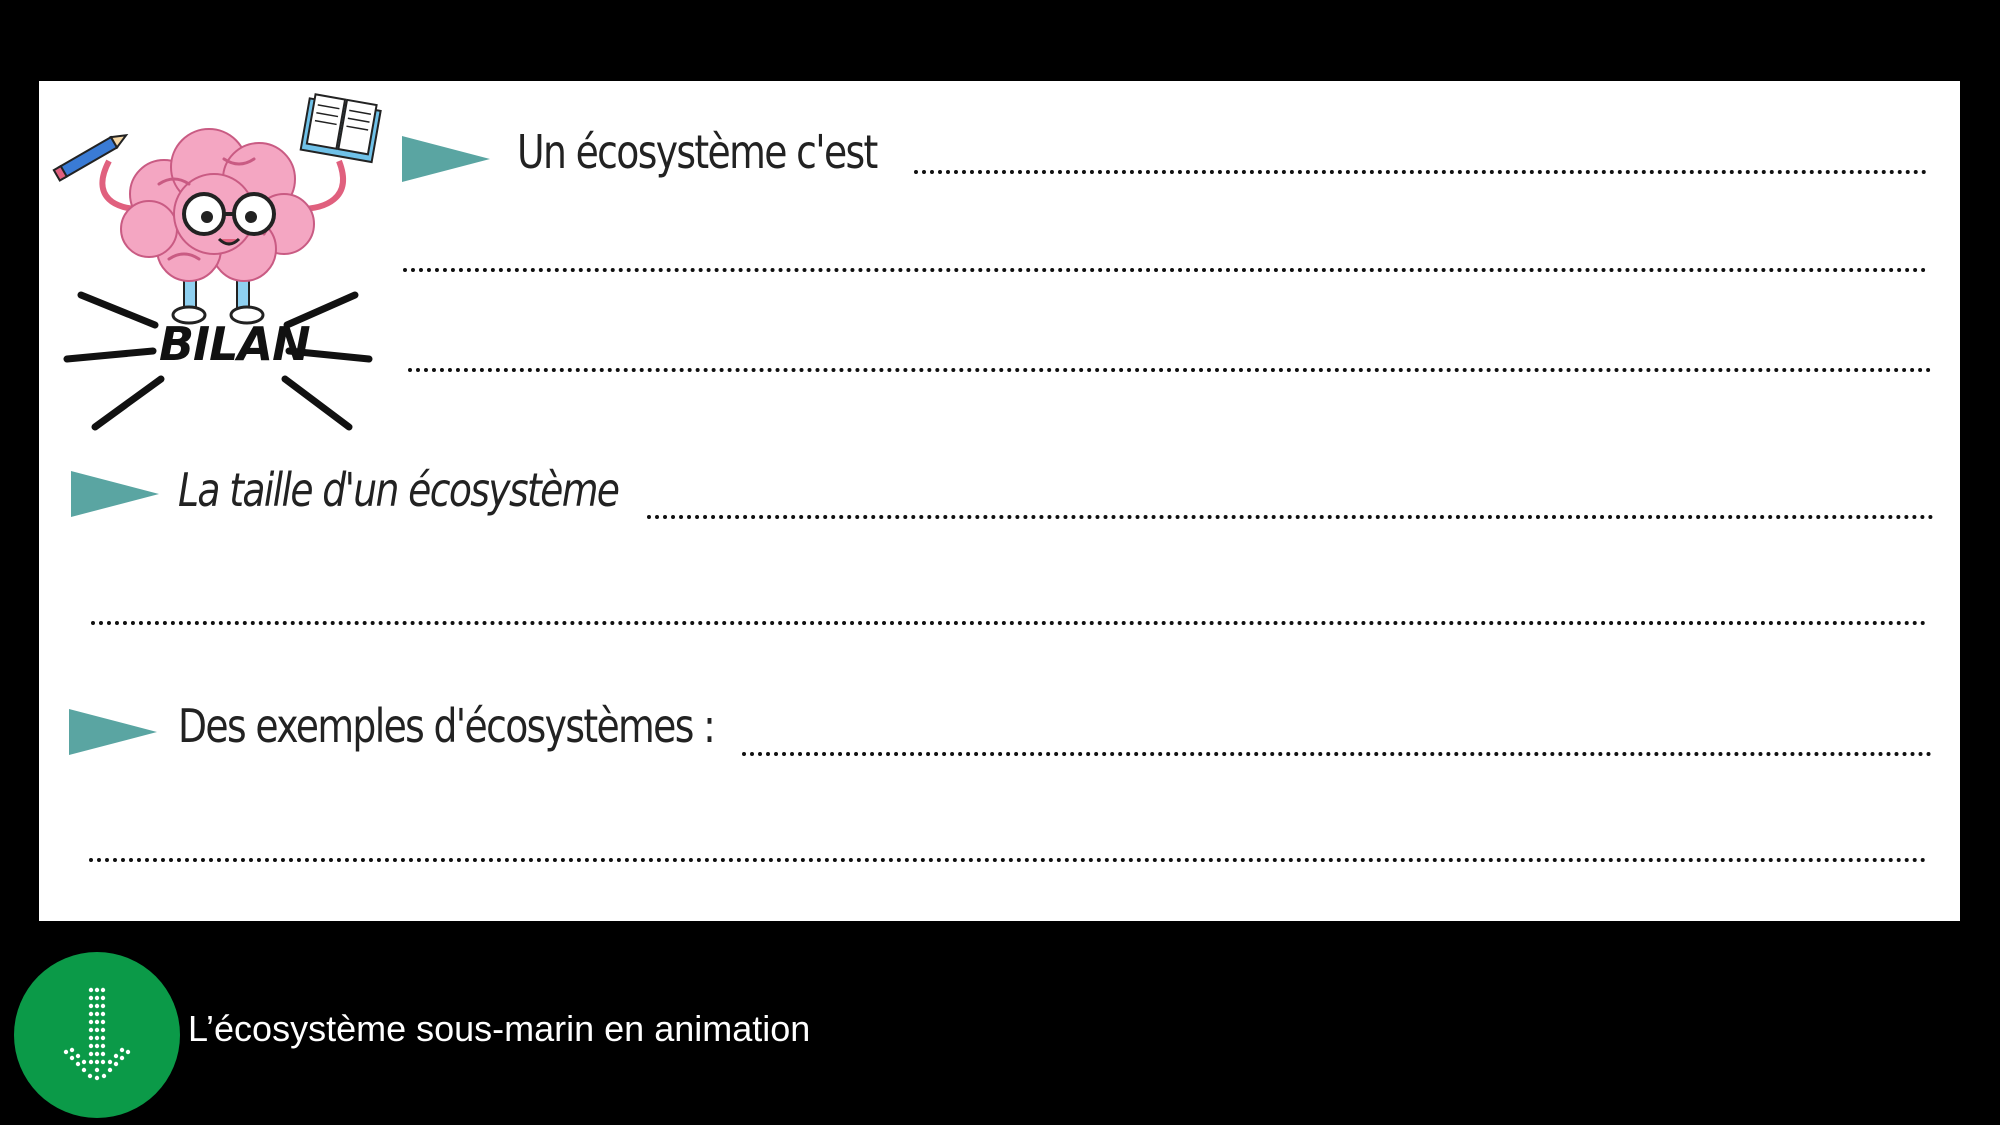  What do you see at coordinates (217, 262) in the screenshot?
I see `brain-mascot-icon` at bounding box center [217, 262].